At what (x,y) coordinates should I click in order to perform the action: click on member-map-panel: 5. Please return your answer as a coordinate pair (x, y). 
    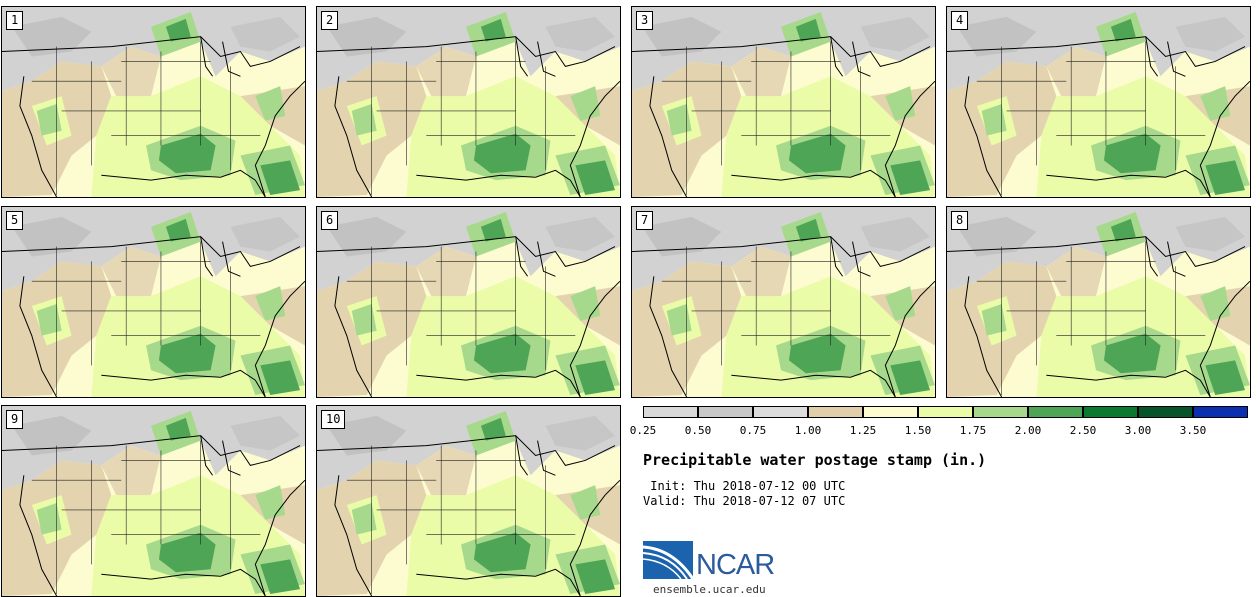
    Looking at the image, I should click on (153, 302).